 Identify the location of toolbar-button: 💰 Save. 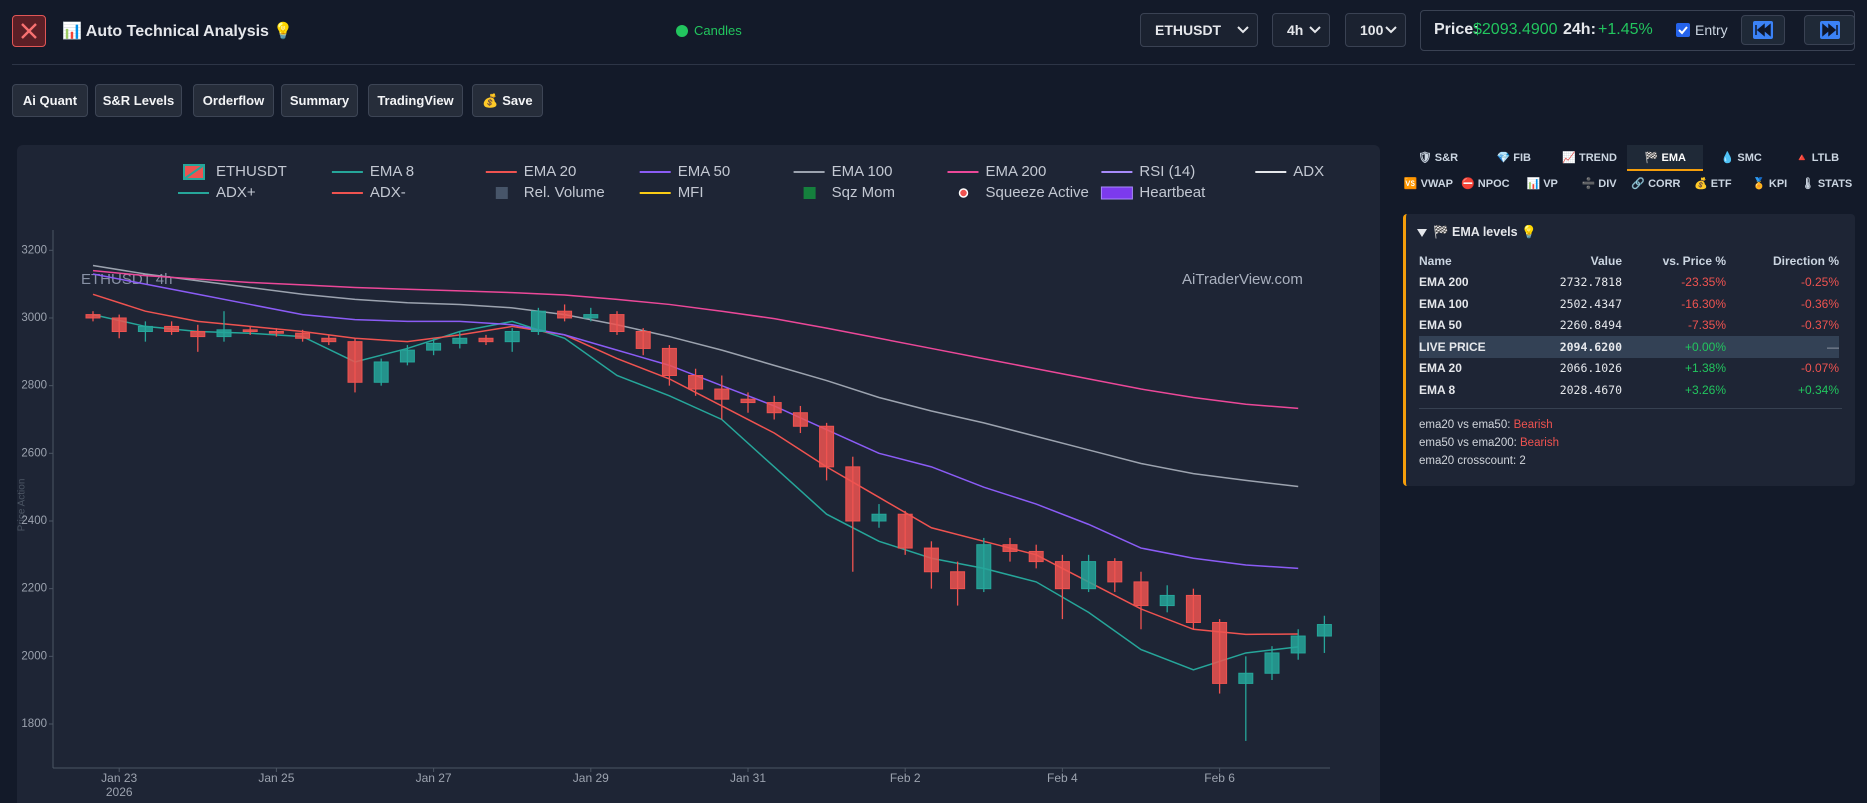
(507, 100).